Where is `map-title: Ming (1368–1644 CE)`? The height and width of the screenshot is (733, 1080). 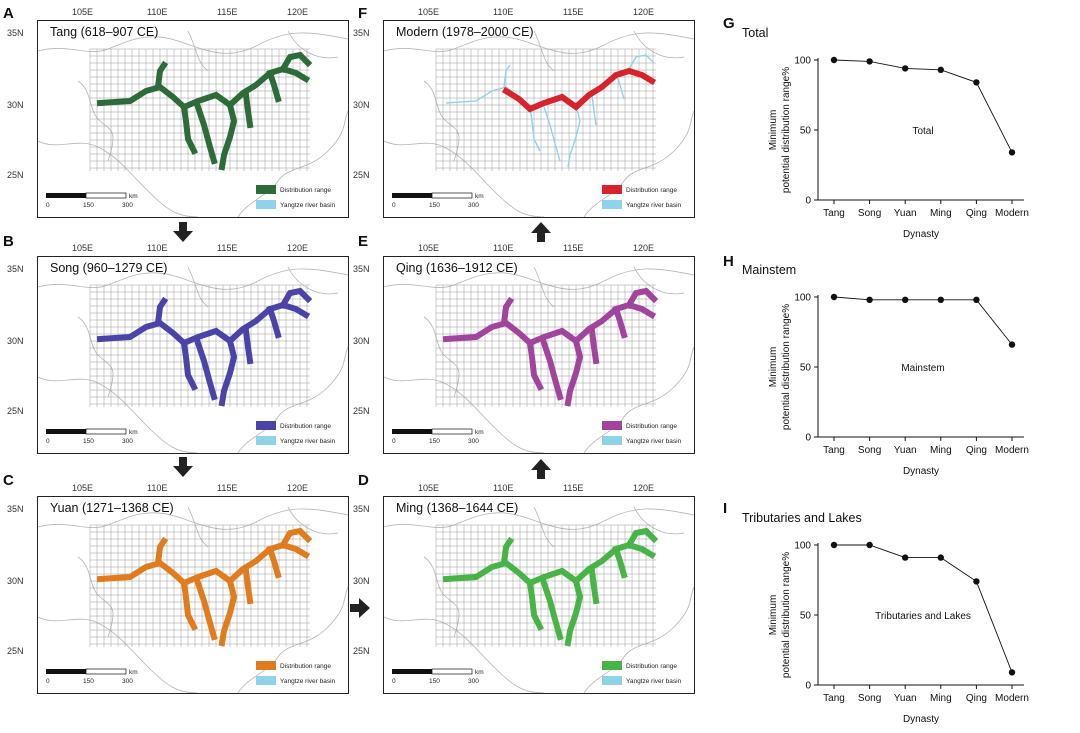
map-title: Ming (1368–1644 CE) is located at coordinates (457, 508).